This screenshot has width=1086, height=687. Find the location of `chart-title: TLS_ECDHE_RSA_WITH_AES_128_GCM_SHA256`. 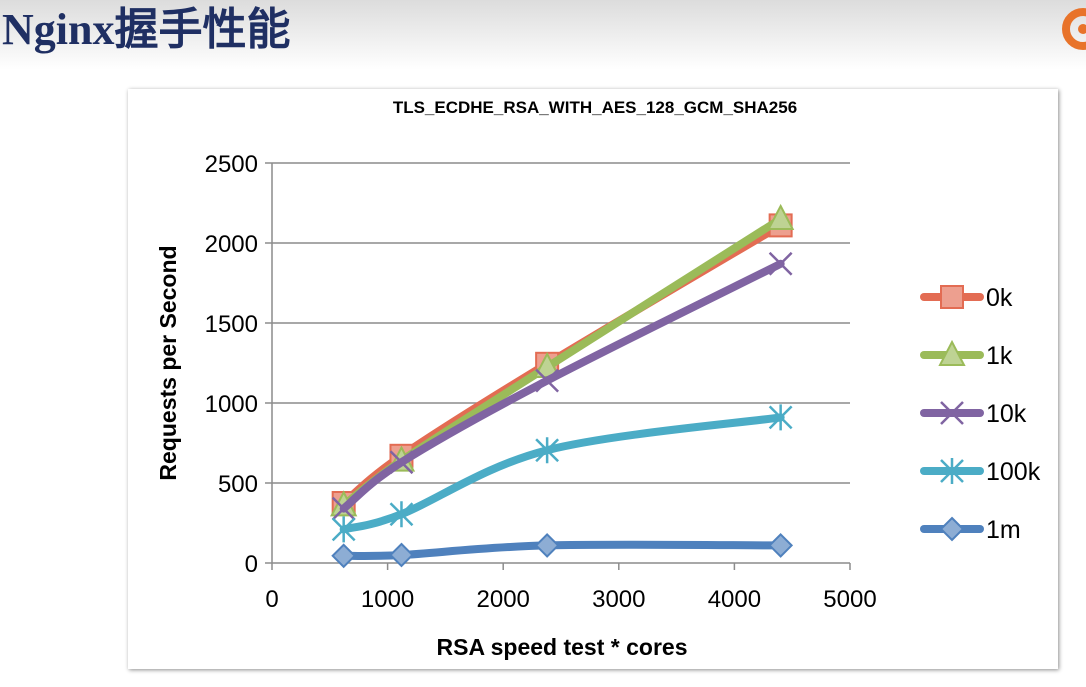

chart-title: TLS_ECDHE_RSA_WITH_AES_128_GCM_SHA256 is located at coordinates (595, 107).